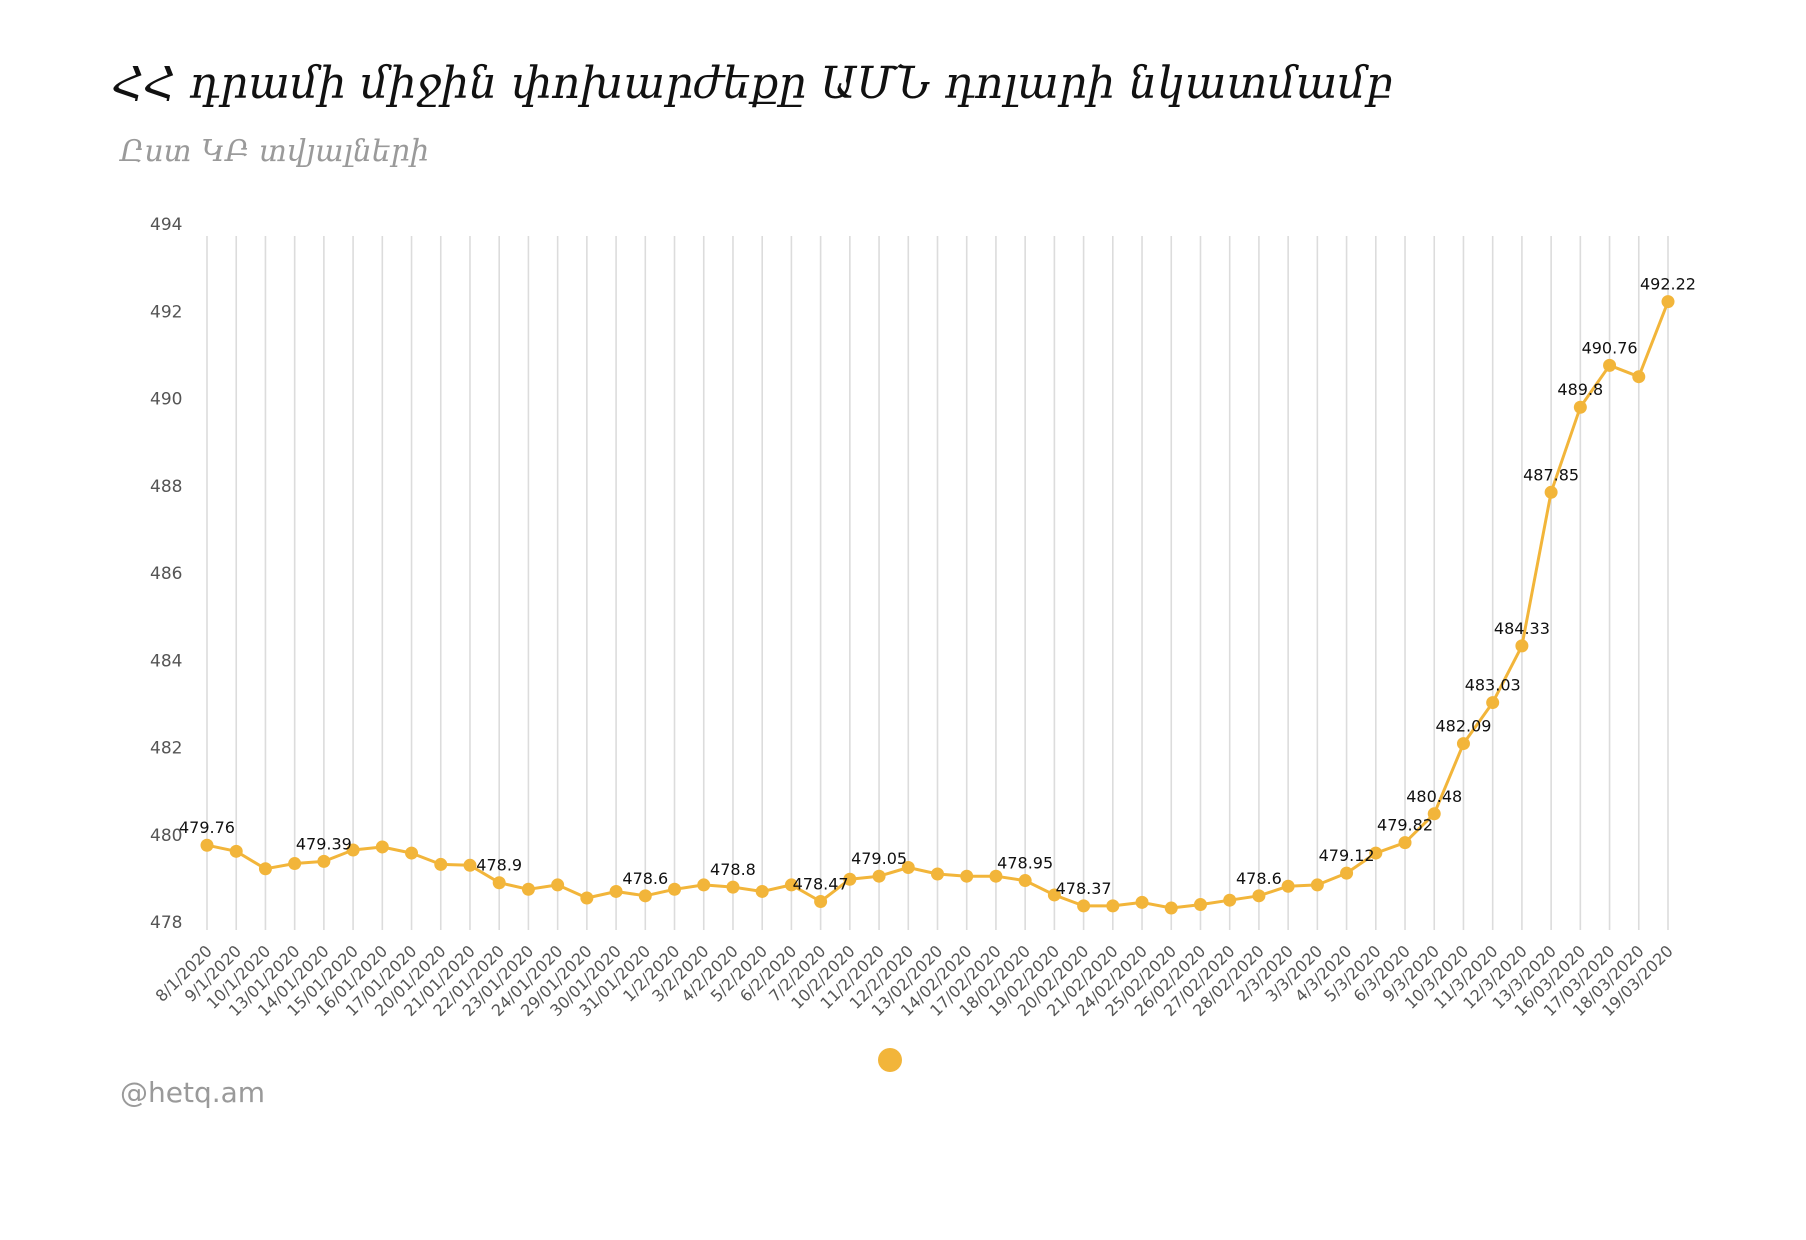 Image resolution: width=1806 pixels, height=1240 pixels. What do you see at coordinates (274, 151) in the screenshot?
I see `chart-subtitle: Ըստ ԿԲ տվյալների` at bounding box center [274, 151].